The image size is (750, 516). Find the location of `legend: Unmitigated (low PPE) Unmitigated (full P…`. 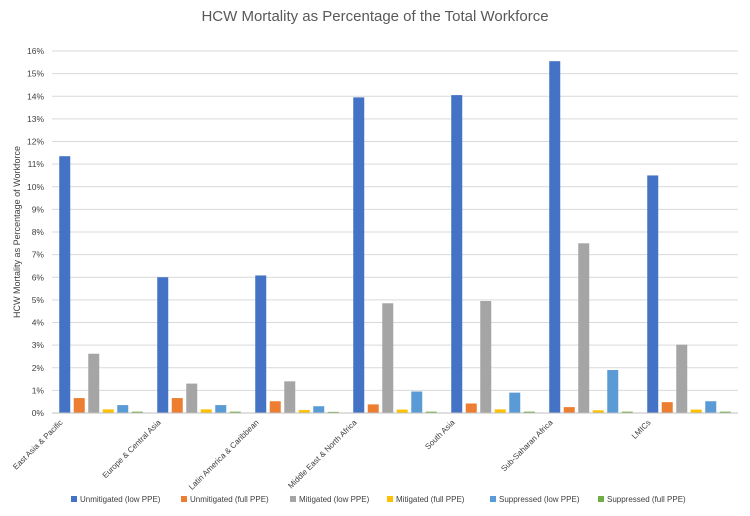

legend: Unmitigated (low PPE) Unmitigated (full P… is located at coordinates (378, 499).